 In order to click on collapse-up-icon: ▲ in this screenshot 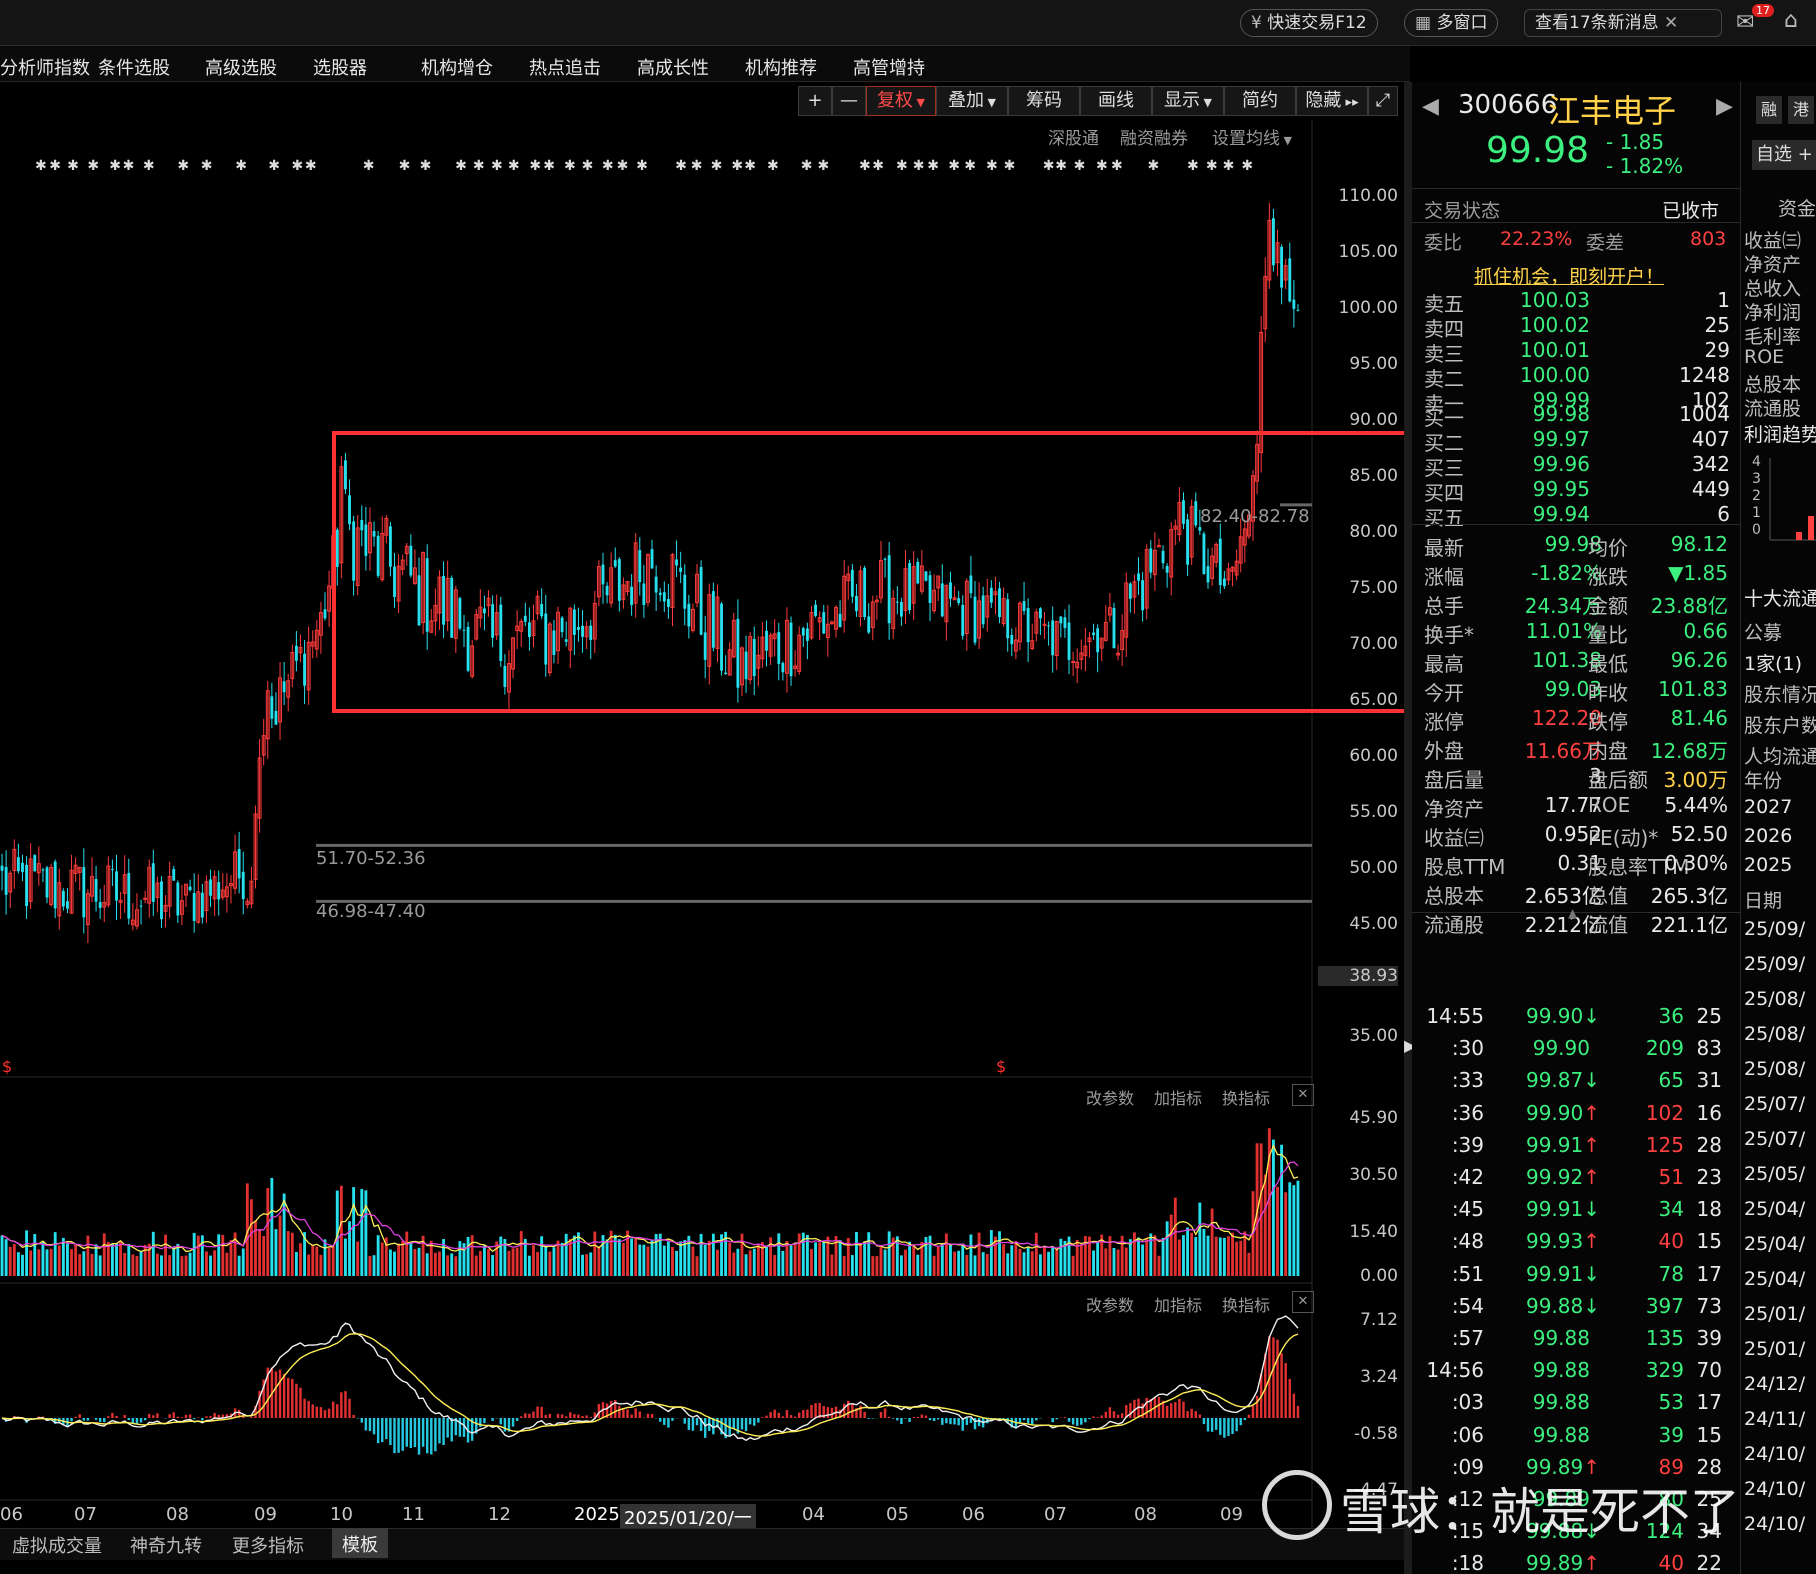, I will do `click(1573, 913)`.